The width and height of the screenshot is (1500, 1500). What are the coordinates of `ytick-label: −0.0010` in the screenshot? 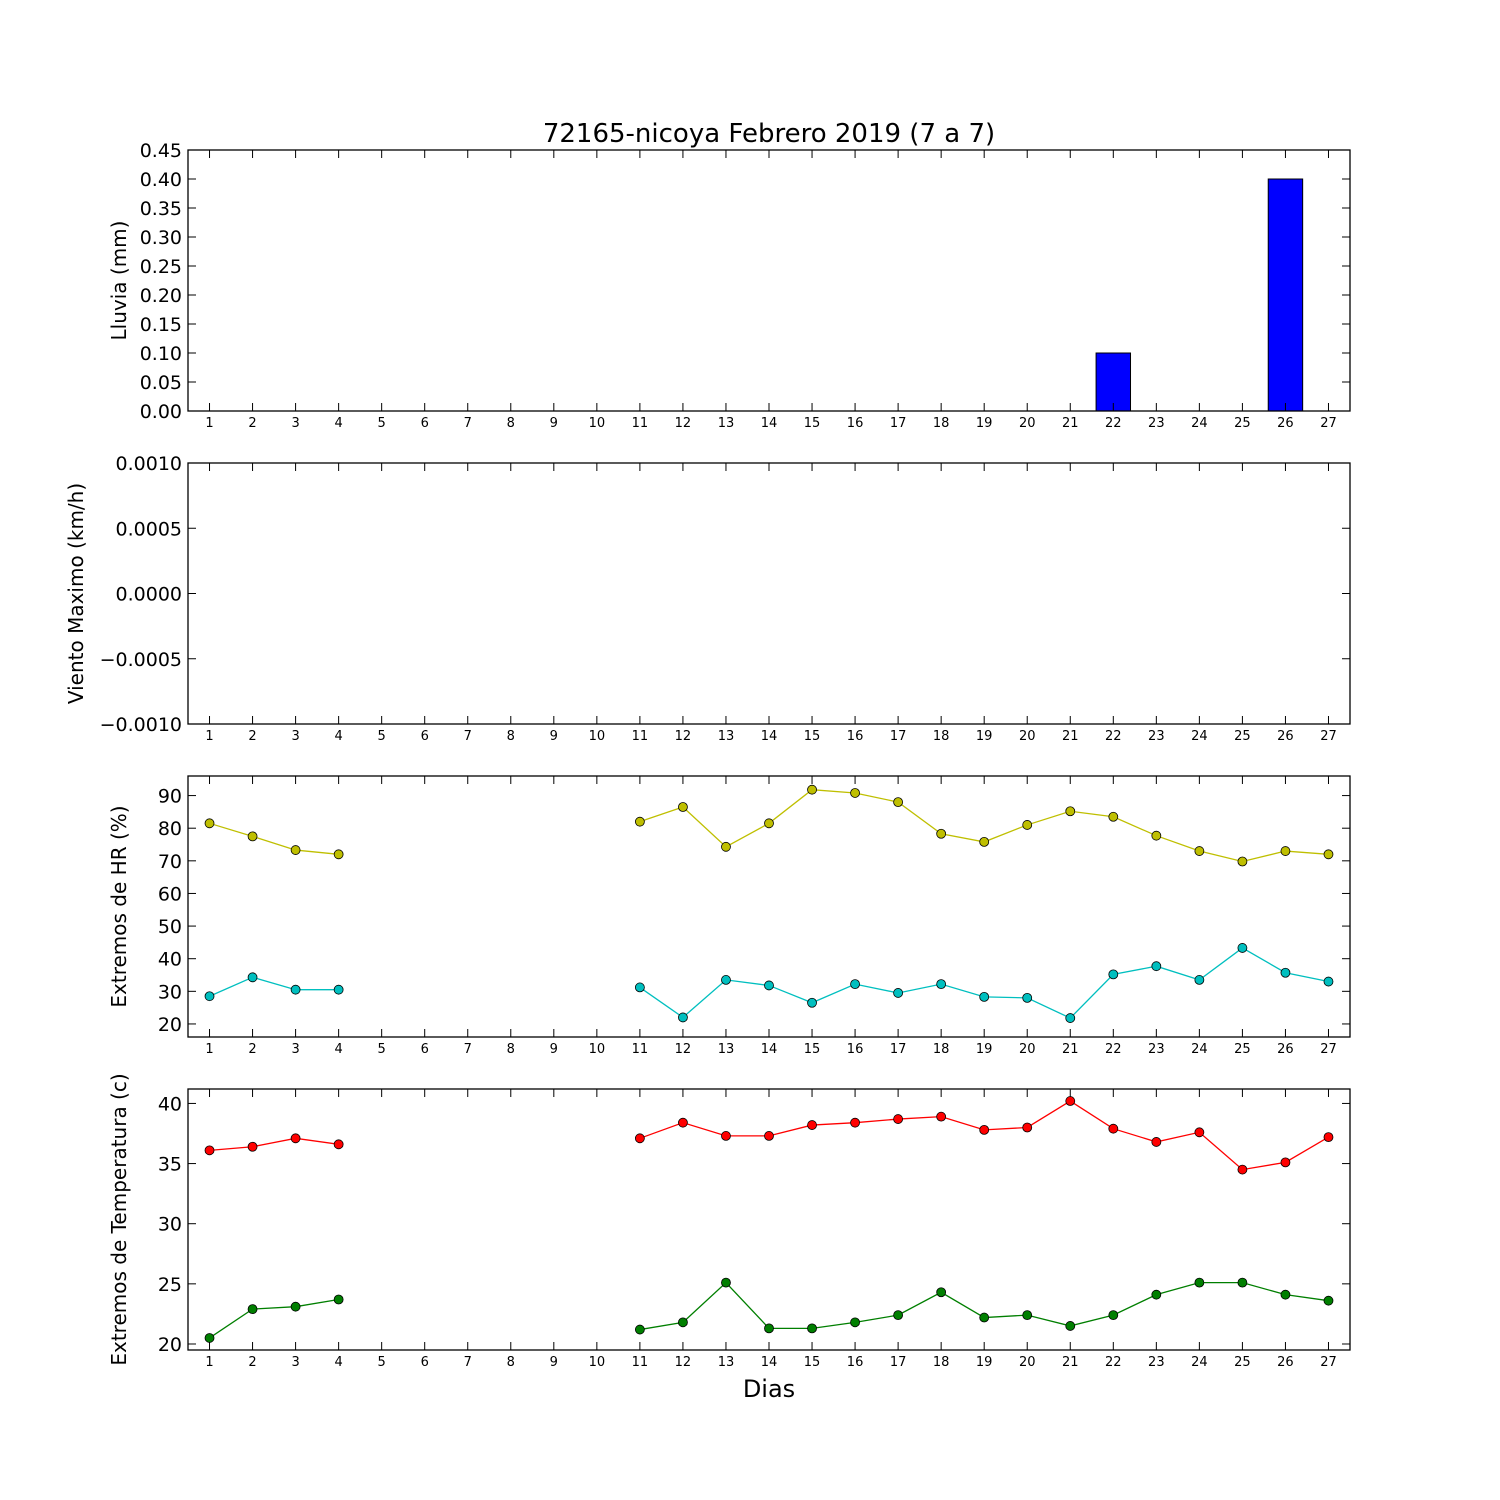 It's located at (141, 725).